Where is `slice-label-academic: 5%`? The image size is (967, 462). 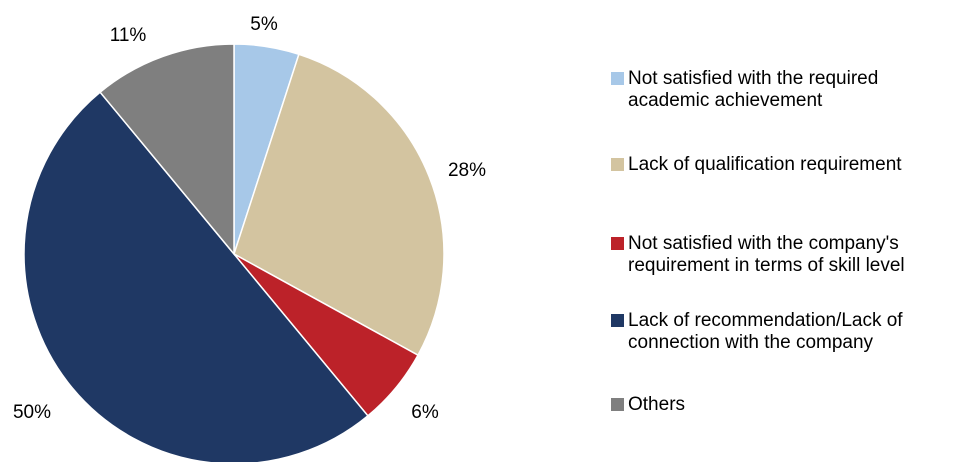 slice-label-academic: 5% is located at coordinates (264, 24).